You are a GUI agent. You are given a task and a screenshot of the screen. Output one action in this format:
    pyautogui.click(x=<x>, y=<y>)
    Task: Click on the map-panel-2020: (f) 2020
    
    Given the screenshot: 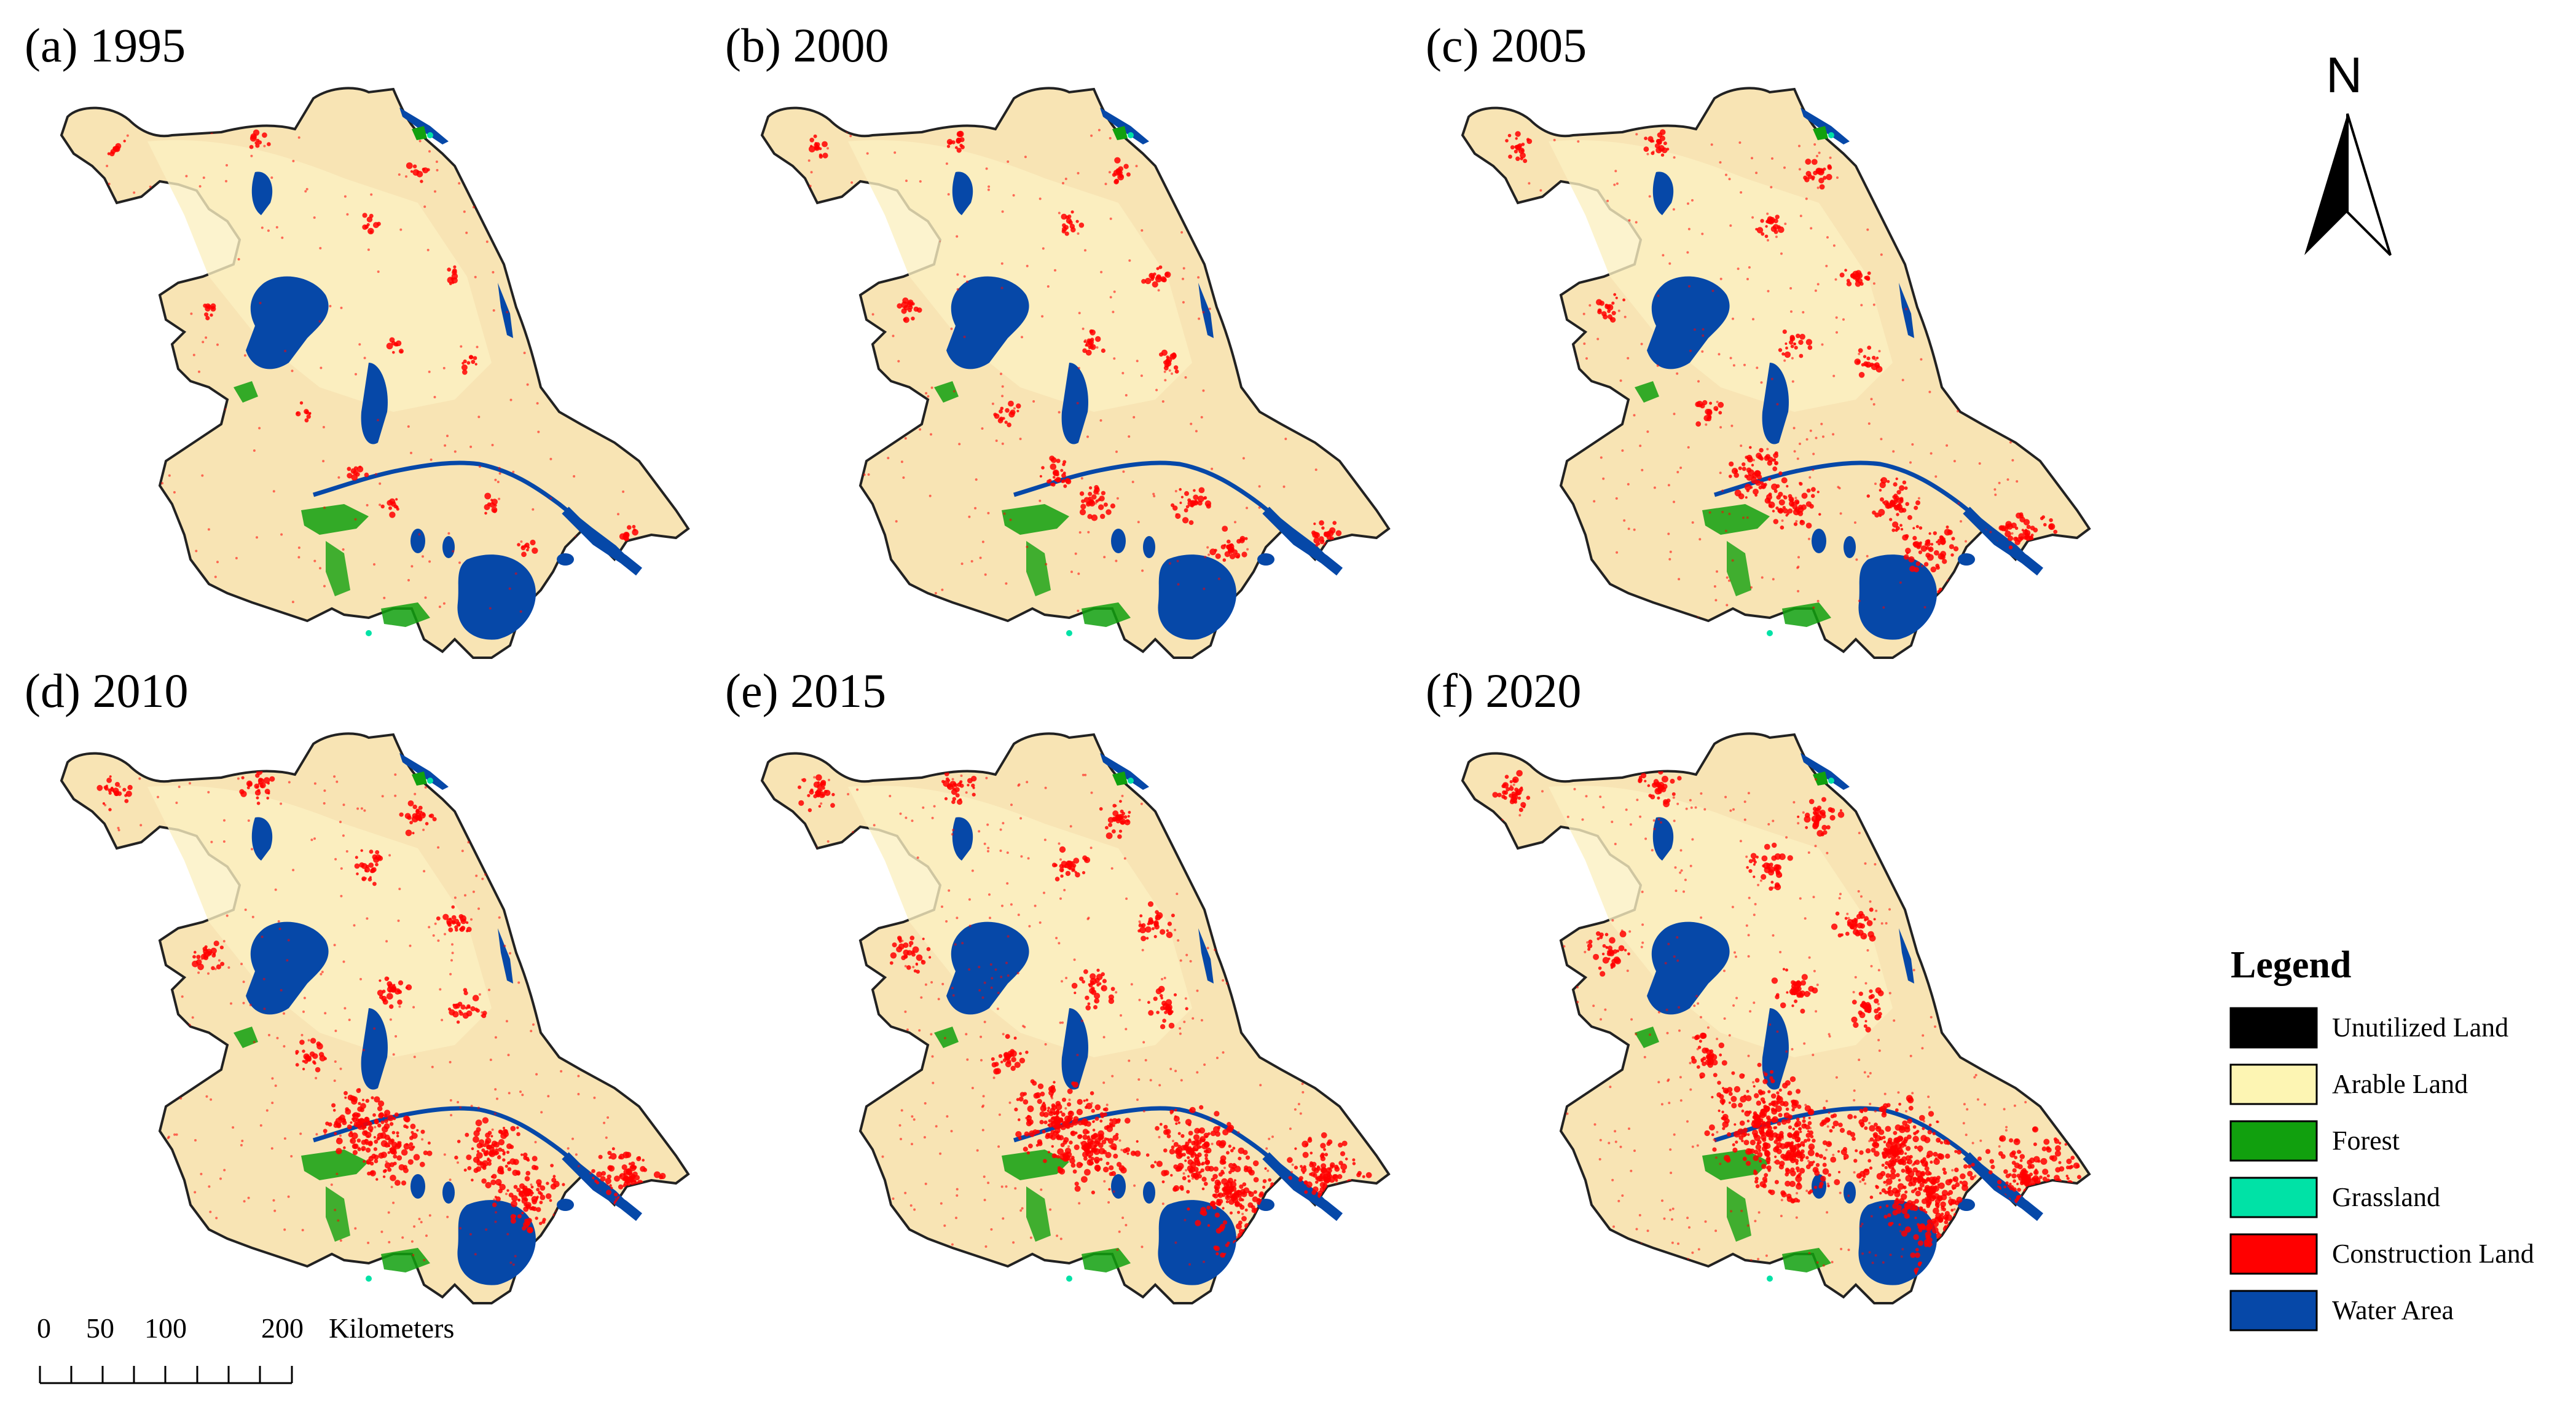 What is the action you would take?
    pyautogui.click(x=1757, y=983)
    